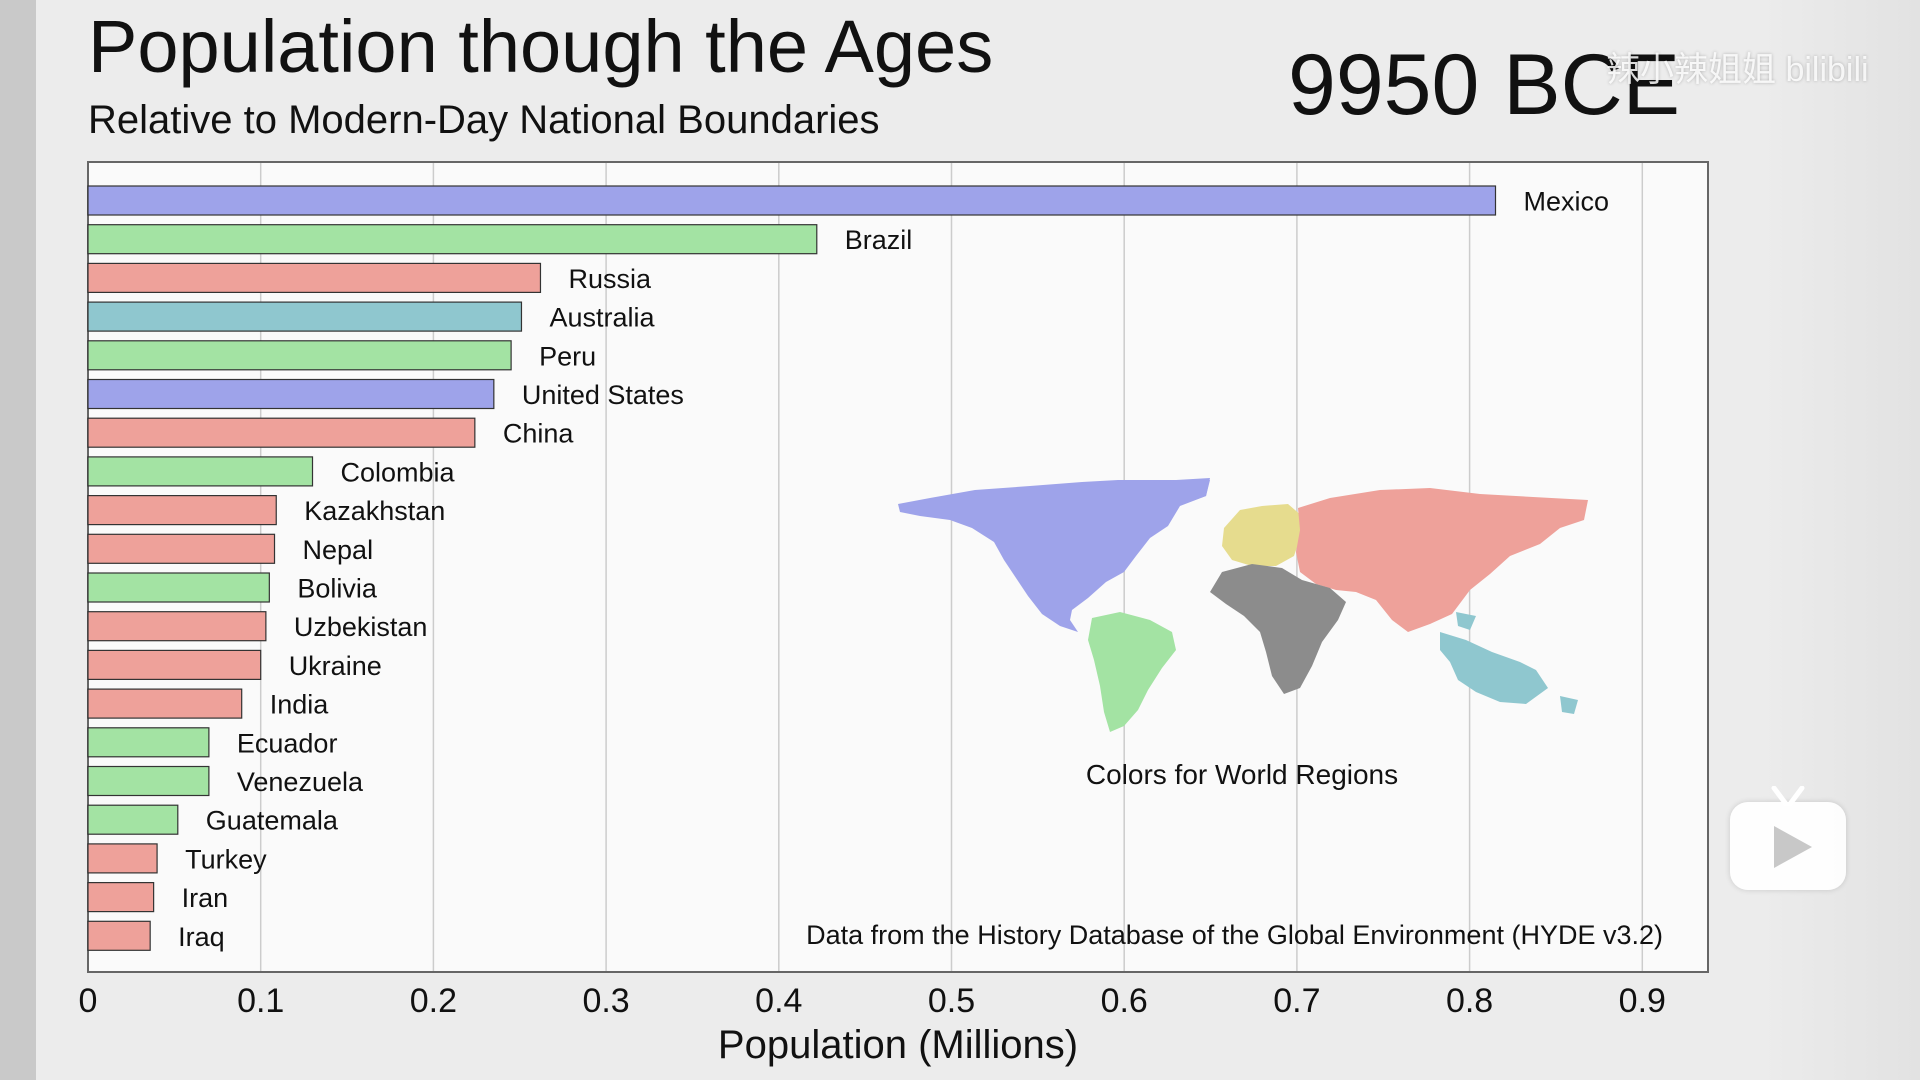 The image size is (1920, 1080). What do you see at coordinates (1262, 535) in the screenshot?
I see `europe-region` at bounding box center [1262, 535].